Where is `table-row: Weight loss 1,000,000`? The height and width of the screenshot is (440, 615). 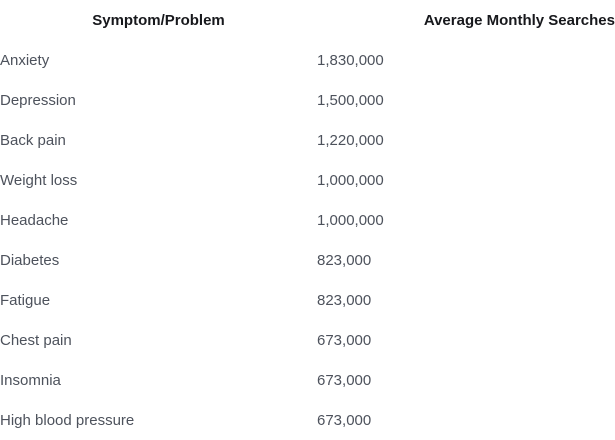
table-row: Weight loss 1,000,000 is located at coordinates (307, 180).